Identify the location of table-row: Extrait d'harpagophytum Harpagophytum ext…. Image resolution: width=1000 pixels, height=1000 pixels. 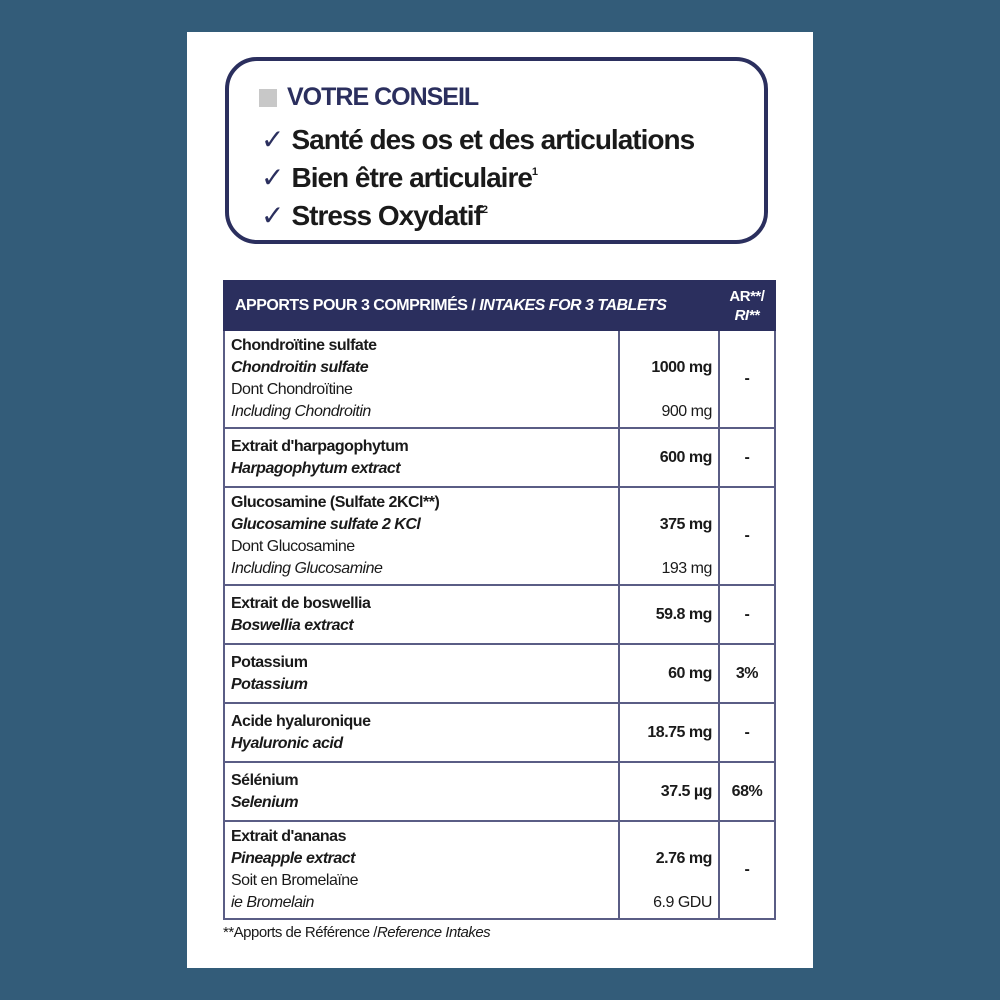
(500, 457).